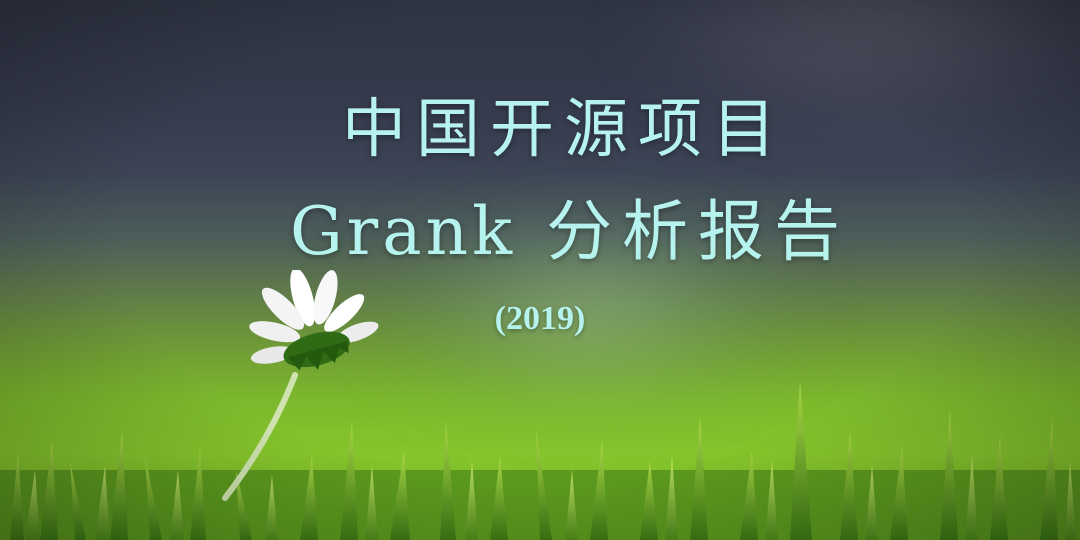  I want to click on white-daisy-icon, so click(300, 385).